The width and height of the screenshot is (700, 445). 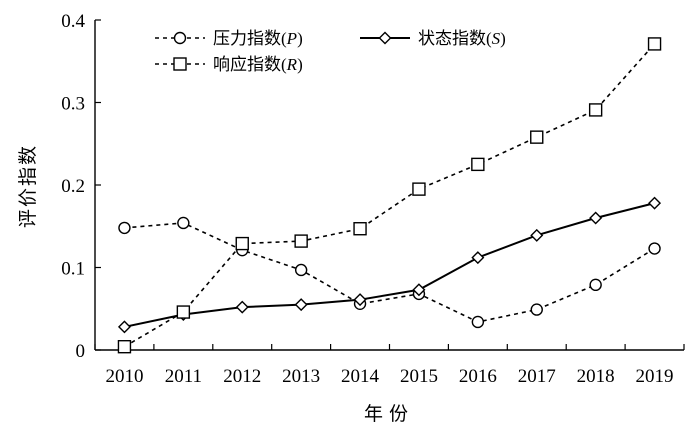 I want to click on point-R-2012, so click(x=242, y=243).